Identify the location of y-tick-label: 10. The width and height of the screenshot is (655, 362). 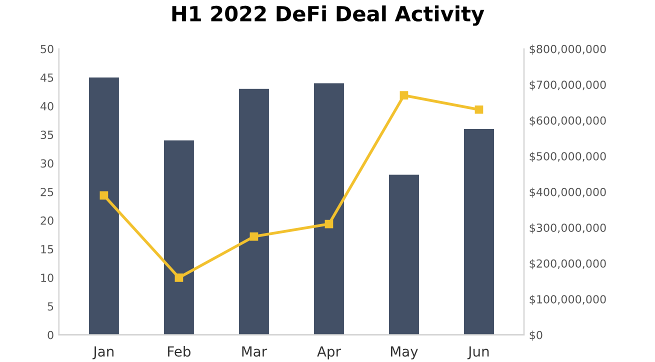
(47, 278).